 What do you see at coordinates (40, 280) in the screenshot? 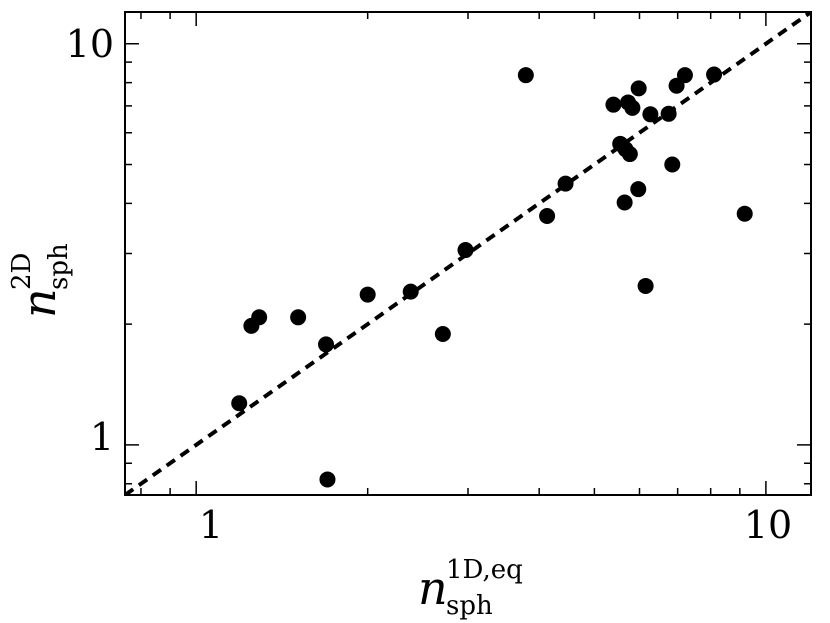
I see `y-axis-label: n 2D sph` at bounding box center [40, 280].